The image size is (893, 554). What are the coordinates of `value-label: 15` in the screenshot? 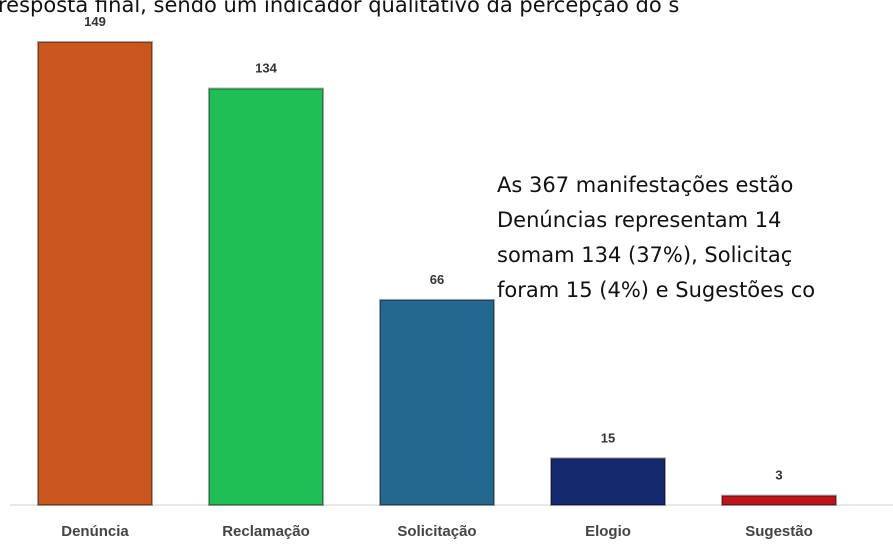 It's located at (608, 437).